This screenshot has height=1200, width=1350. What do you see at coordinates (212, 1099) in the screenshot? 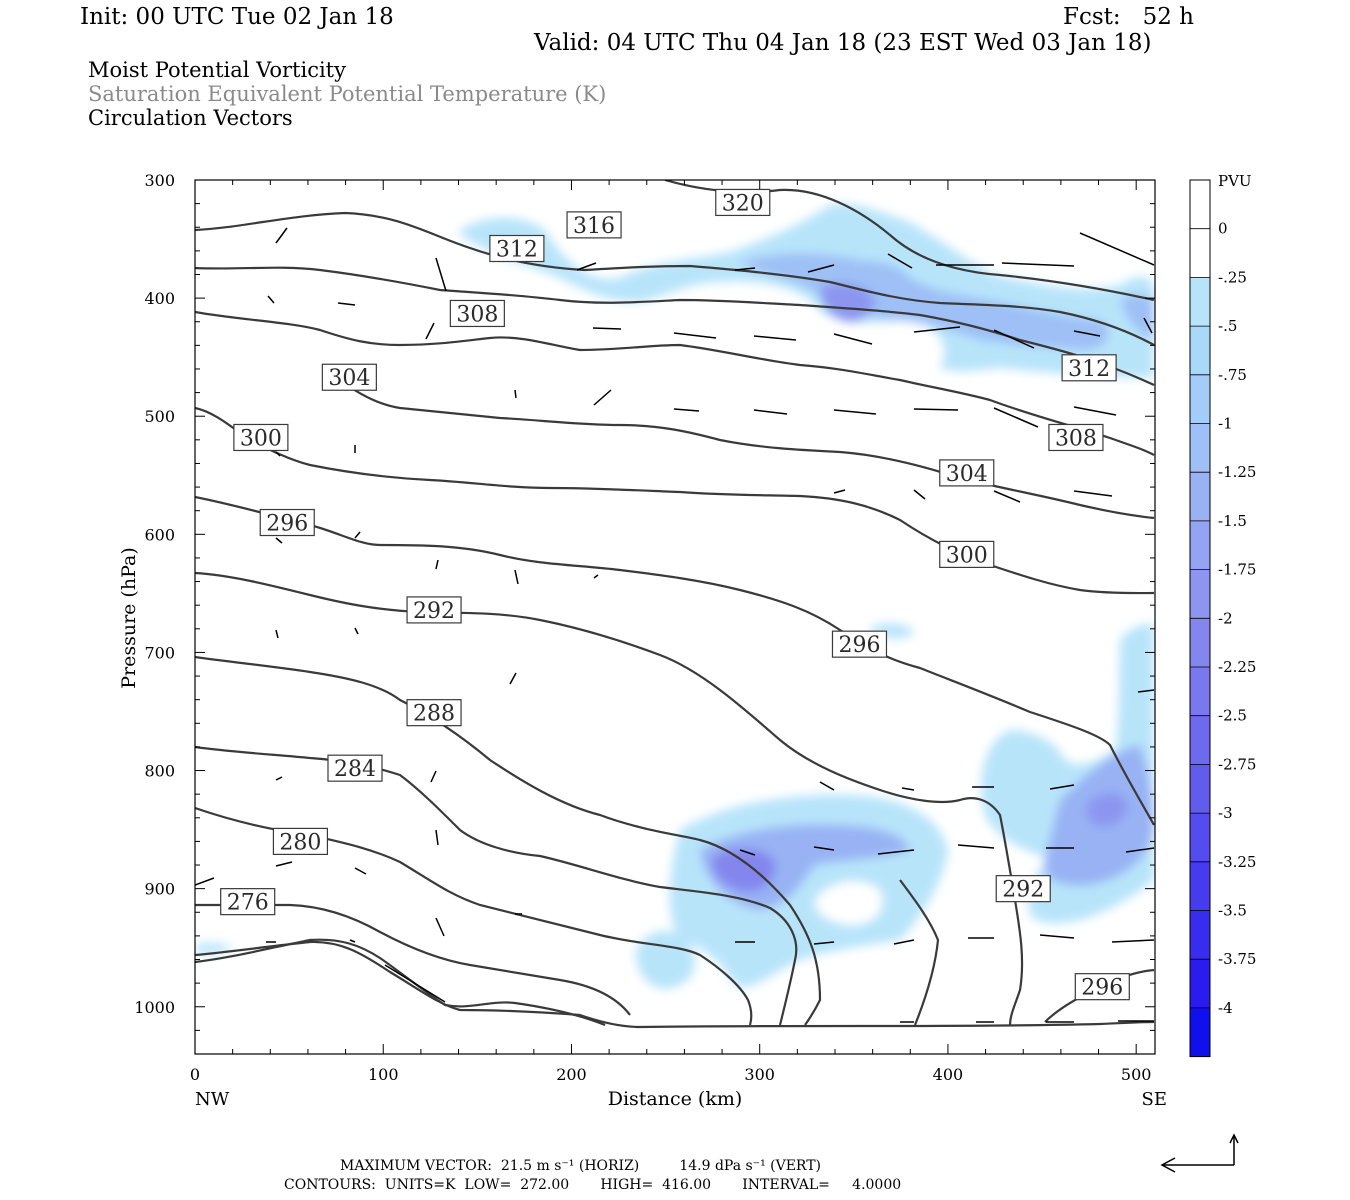
I see `x-left-end-label: NW` at bounding box center [212, 1099].